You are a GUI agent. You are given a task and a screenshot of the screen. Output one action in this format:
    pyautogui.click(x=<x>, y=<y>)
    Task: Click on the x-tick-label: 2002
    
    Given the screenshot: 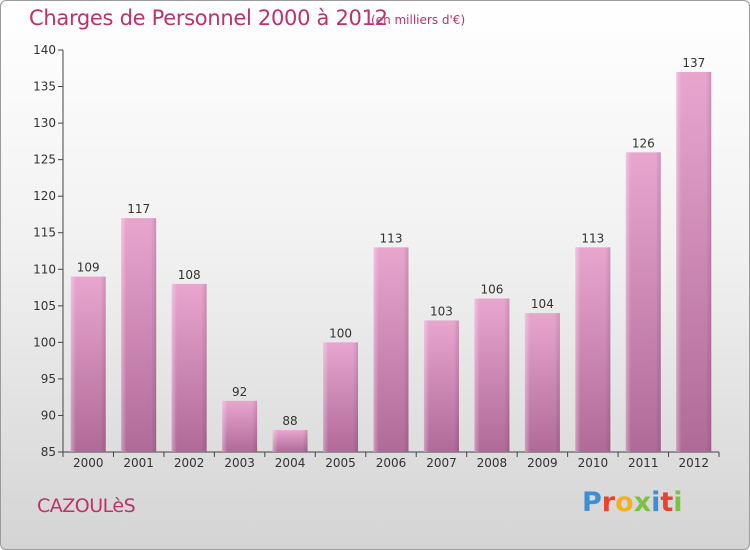 What is the action you would take?
    pyautogui.click(x=189, y=463)
    